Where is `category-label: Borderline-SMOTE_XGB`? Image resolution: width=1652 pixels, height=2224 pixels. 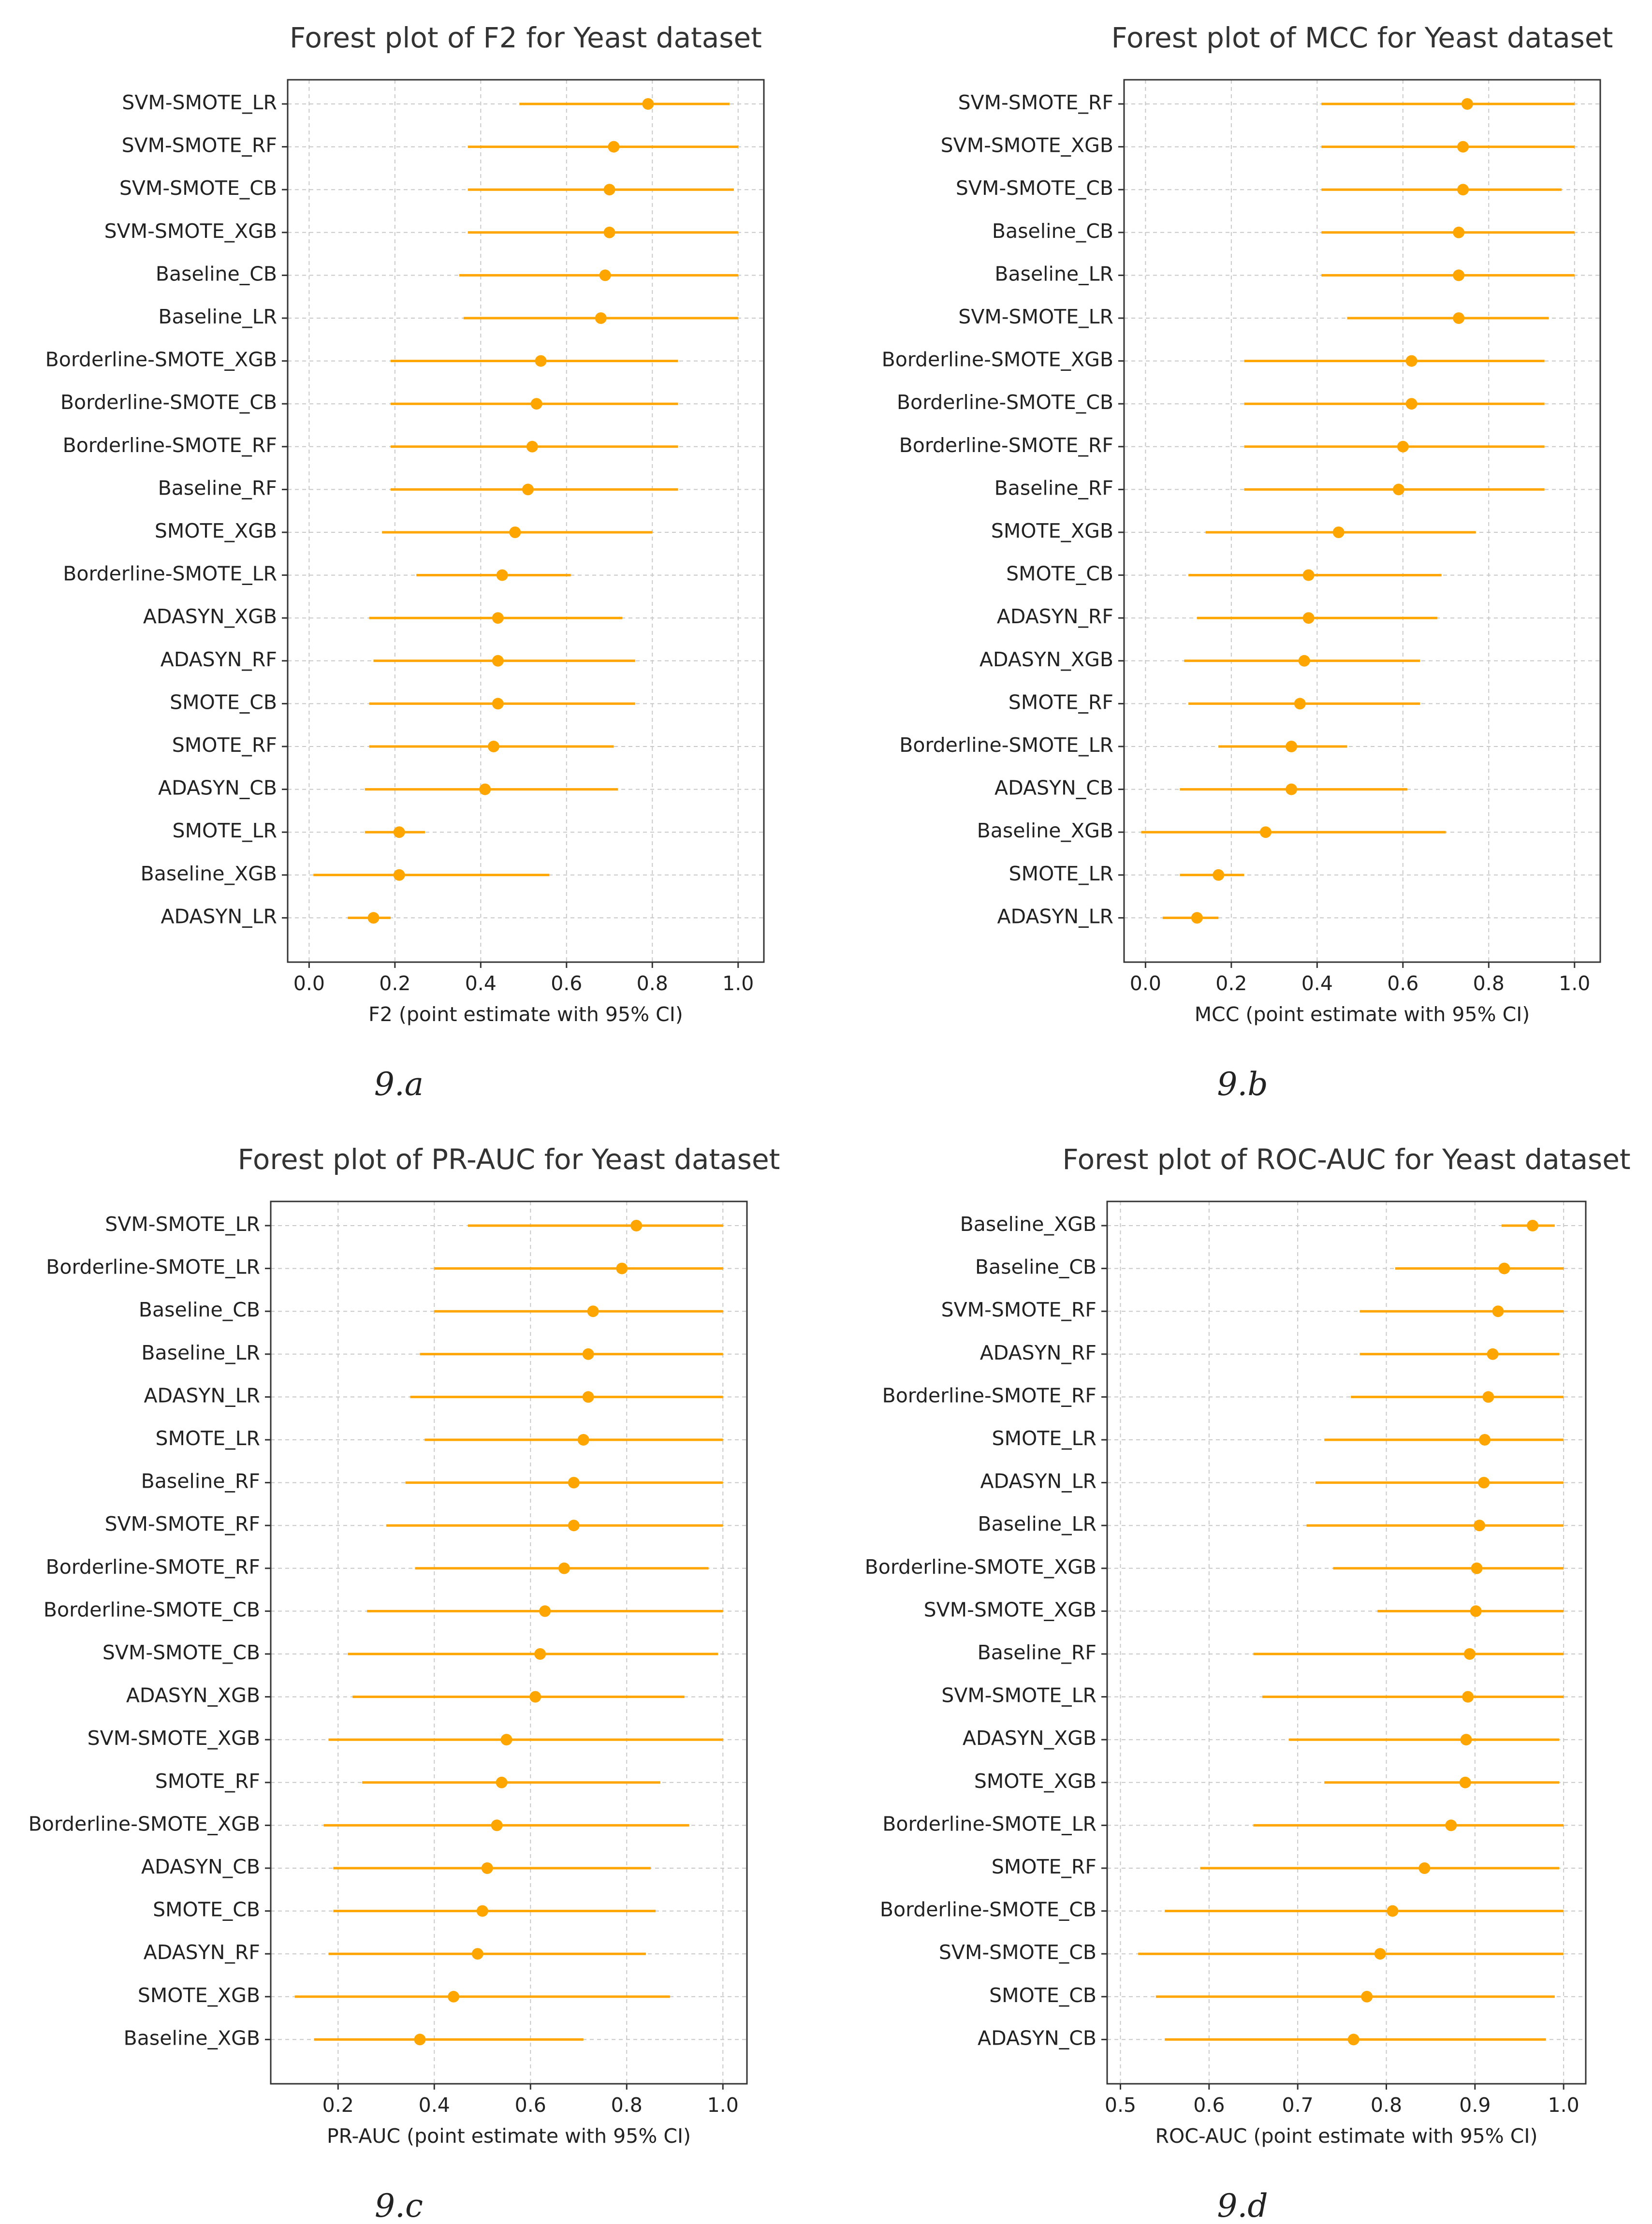
category-label: Borderline-SMOTE_XGB is located at coordinates (145, 1823).